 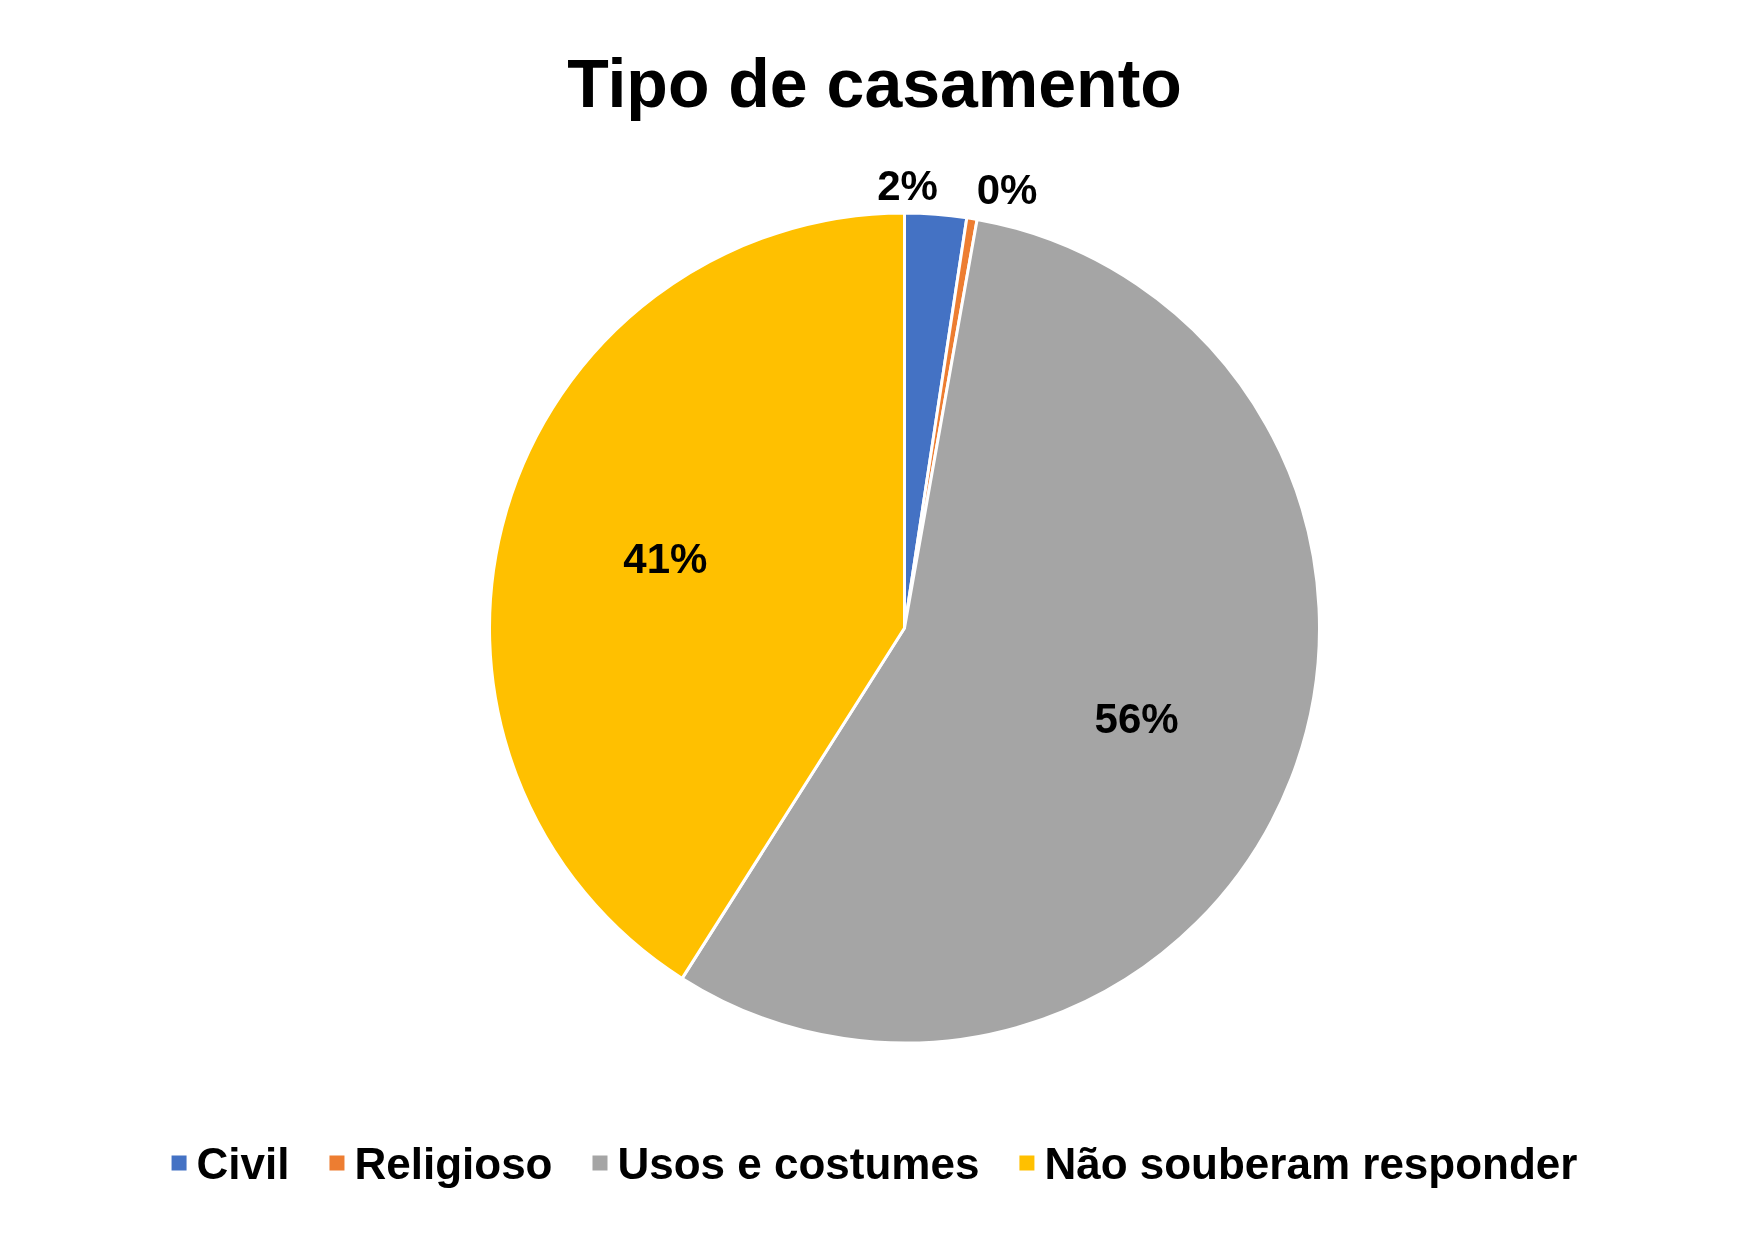 I want to click on legend-label: Usos e costumes, so click(x=798, y=1163).